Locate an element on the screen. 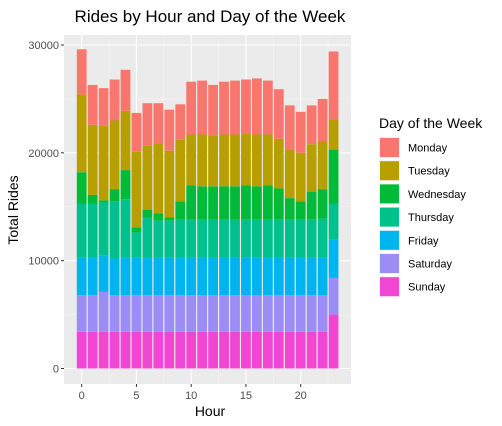 The height and width of the screenshot is (426, 502). y-axis: 0 10000 20000 30000 is located at coordinates (46, 208).